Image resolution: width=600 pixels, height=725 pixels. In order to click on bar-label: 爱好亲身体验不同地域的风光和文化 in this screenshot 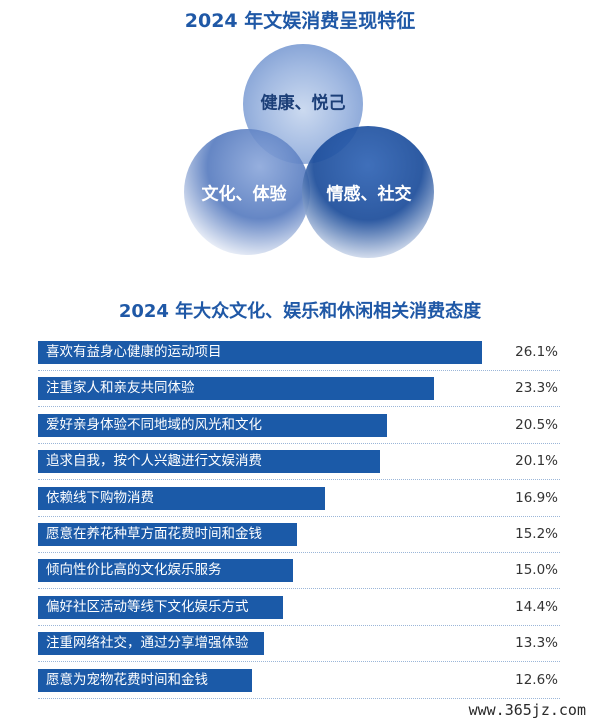, I will do `click(154, 425)`.